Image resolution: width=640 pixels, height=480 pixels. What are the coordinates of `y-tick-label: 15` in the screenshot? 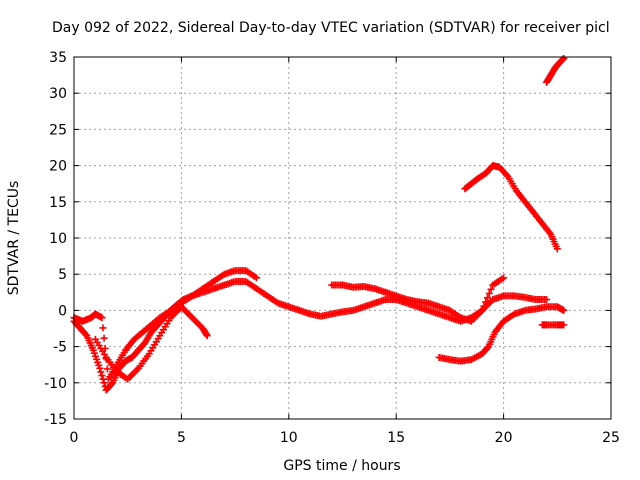 It's located at (58, 203).